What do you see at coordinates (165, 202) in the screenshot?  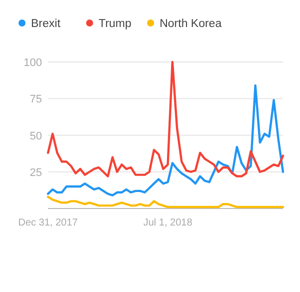 I see `line-series` at bounding box center [165, 202].